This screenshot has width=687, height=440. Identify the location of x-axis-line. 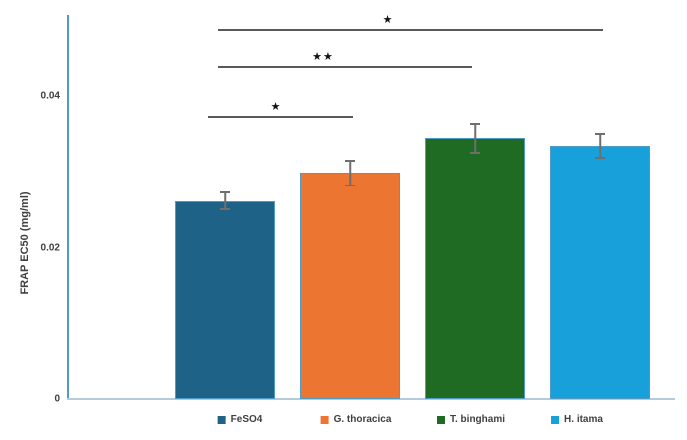
(371, 399).